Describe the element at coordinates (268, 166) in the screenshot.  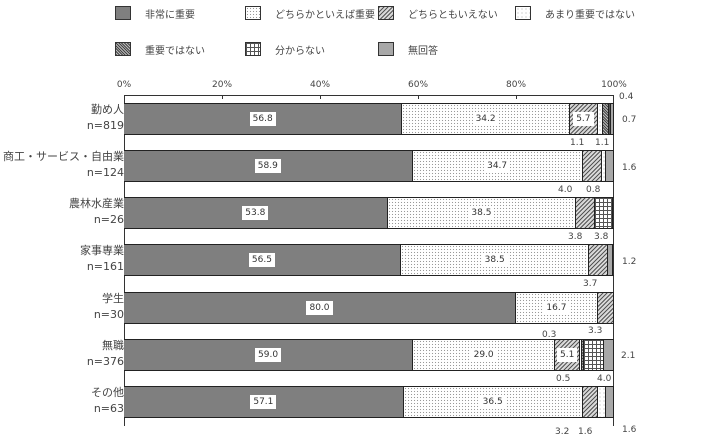
I see `bar-segment: 58.9` at that location.